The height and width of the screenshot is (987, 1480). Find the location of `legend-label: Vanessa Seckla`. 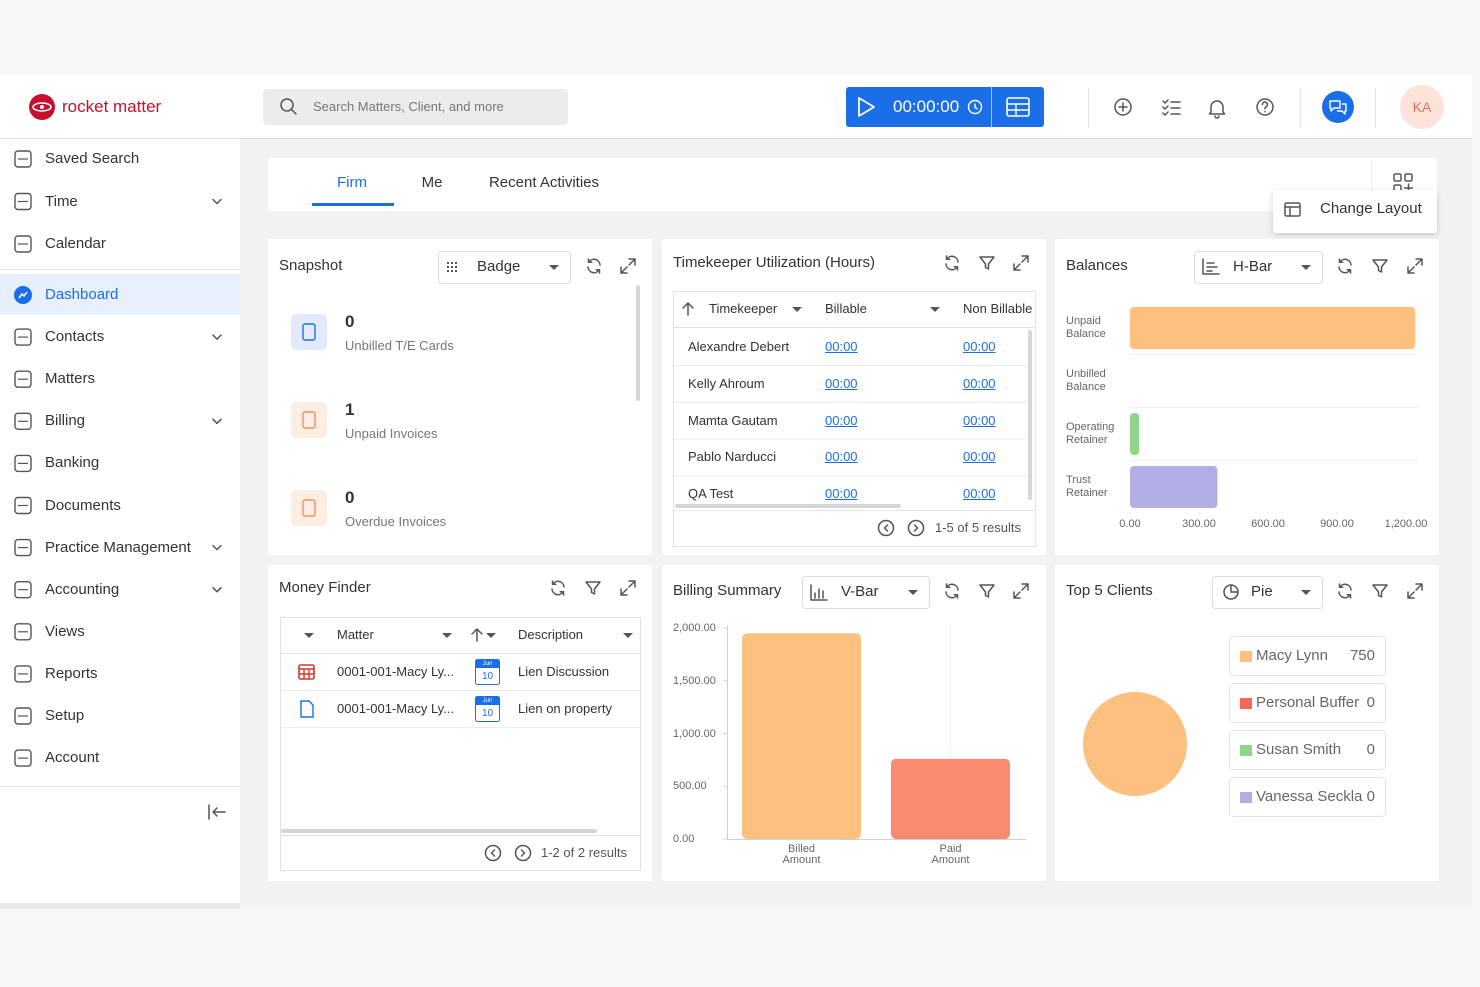

legend-label: Vanessa Seckla is located at coordinates (1309, 796).